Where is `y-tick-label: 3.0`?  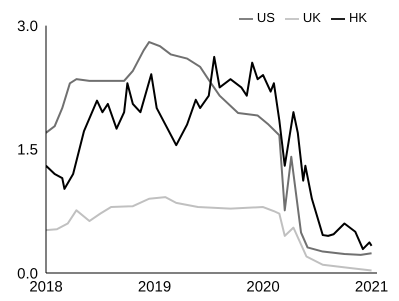 y-tick-label: 3.0 is located at coordinates (27, 26).